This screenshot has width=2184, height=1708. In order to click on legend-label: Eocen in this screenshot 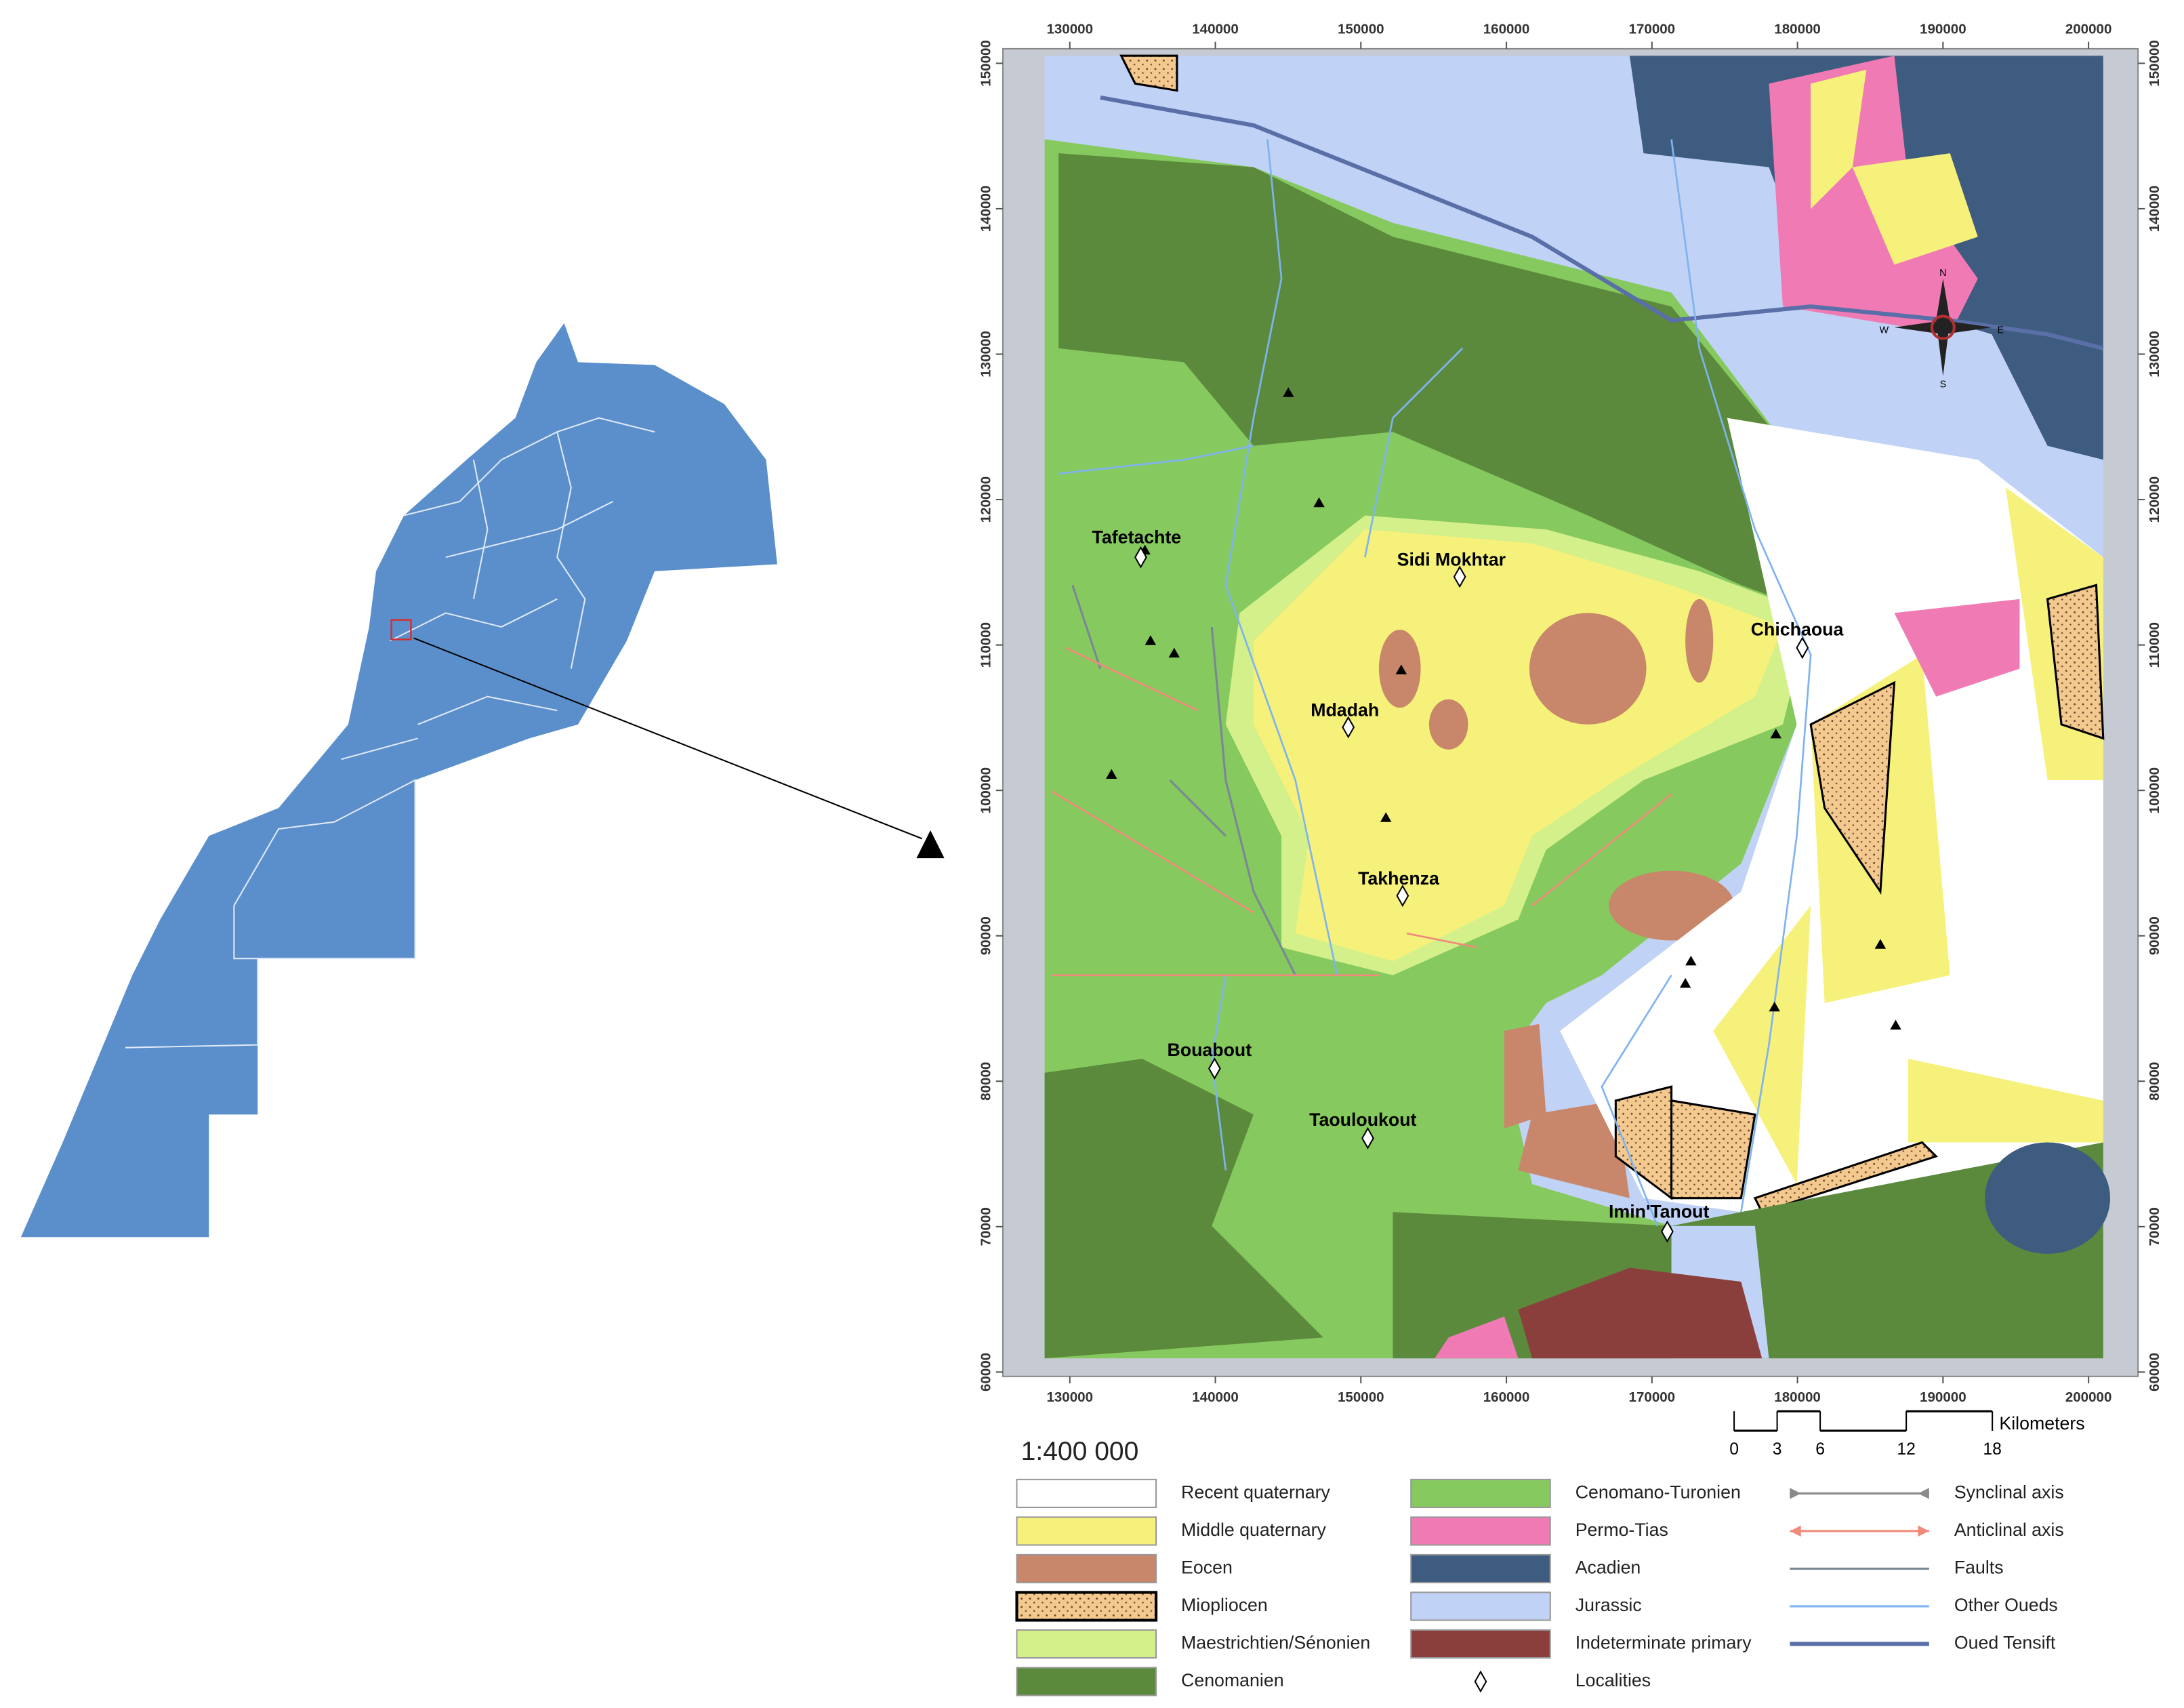, I will do `click(1207, 1568)`.